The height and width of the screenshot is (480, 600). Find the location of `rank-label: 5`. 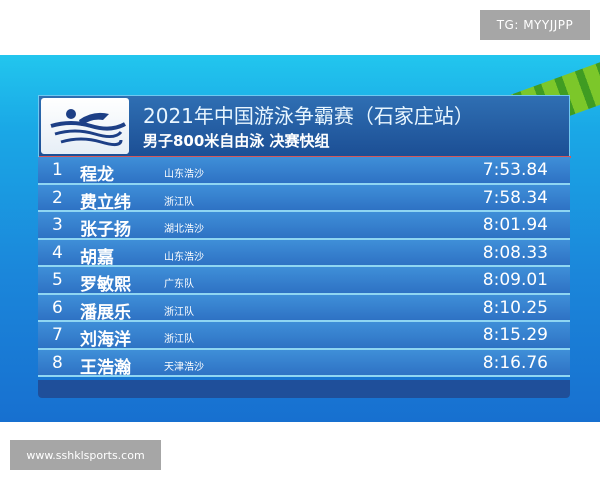

rank-label: 5 is located at coordinates (57, 280).